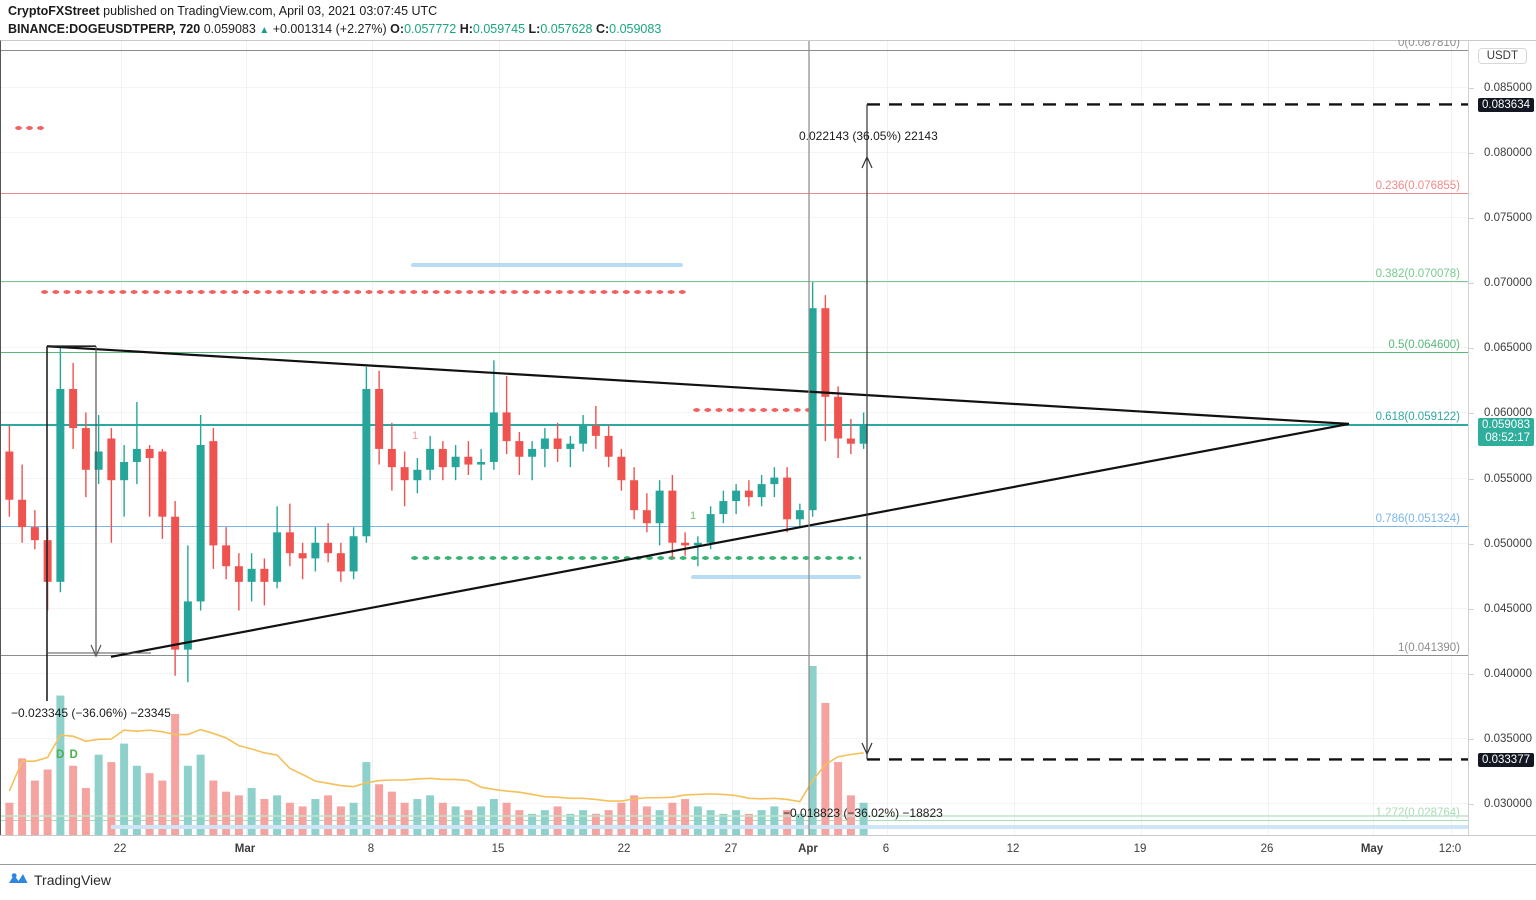 The height and width of the screenshot is (900, 1536). I want to click on blue-band-lower, so click(776, 577).